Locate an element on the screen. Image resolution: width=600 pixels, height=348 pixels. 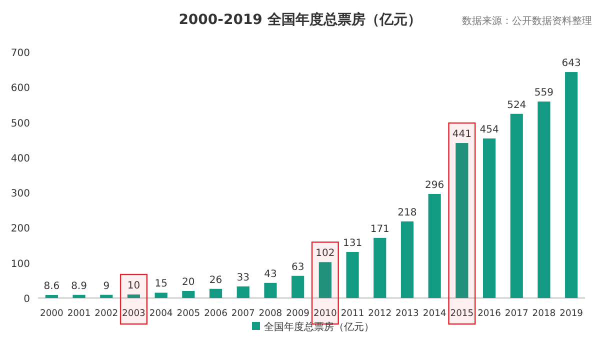
data-label: 8.6 is located at coordinates (52, 286).